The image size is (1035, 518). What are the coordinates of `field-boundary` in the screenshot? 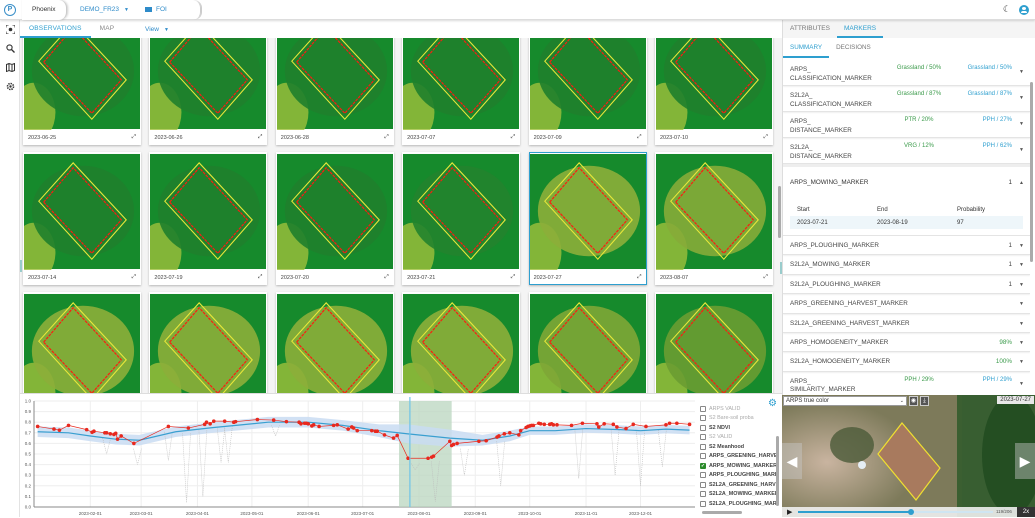 It's located at (909, 461).